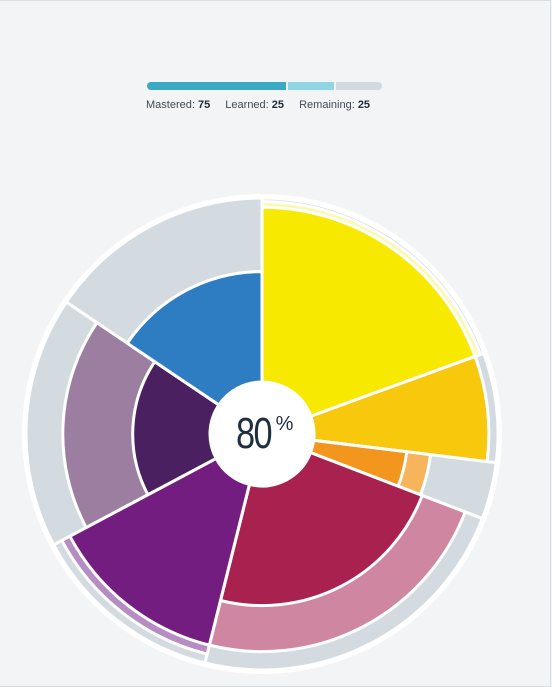 This screenshot has width=552, height=687. I want to click on progress-summary, so click(265, 87).